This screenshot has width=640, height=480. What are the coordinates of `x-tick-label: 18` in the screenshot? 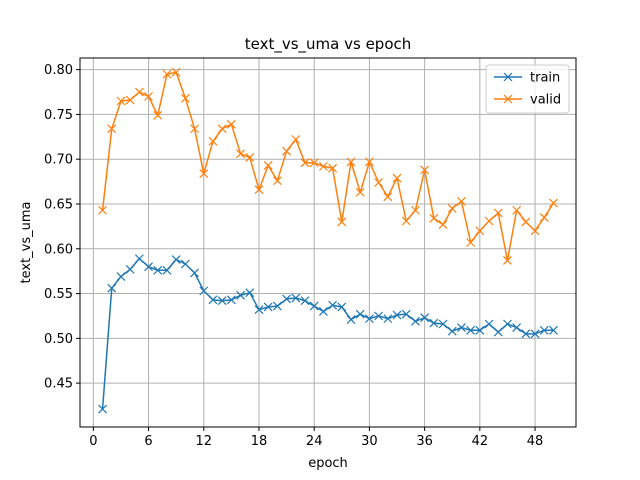 It's located at (259, 441).